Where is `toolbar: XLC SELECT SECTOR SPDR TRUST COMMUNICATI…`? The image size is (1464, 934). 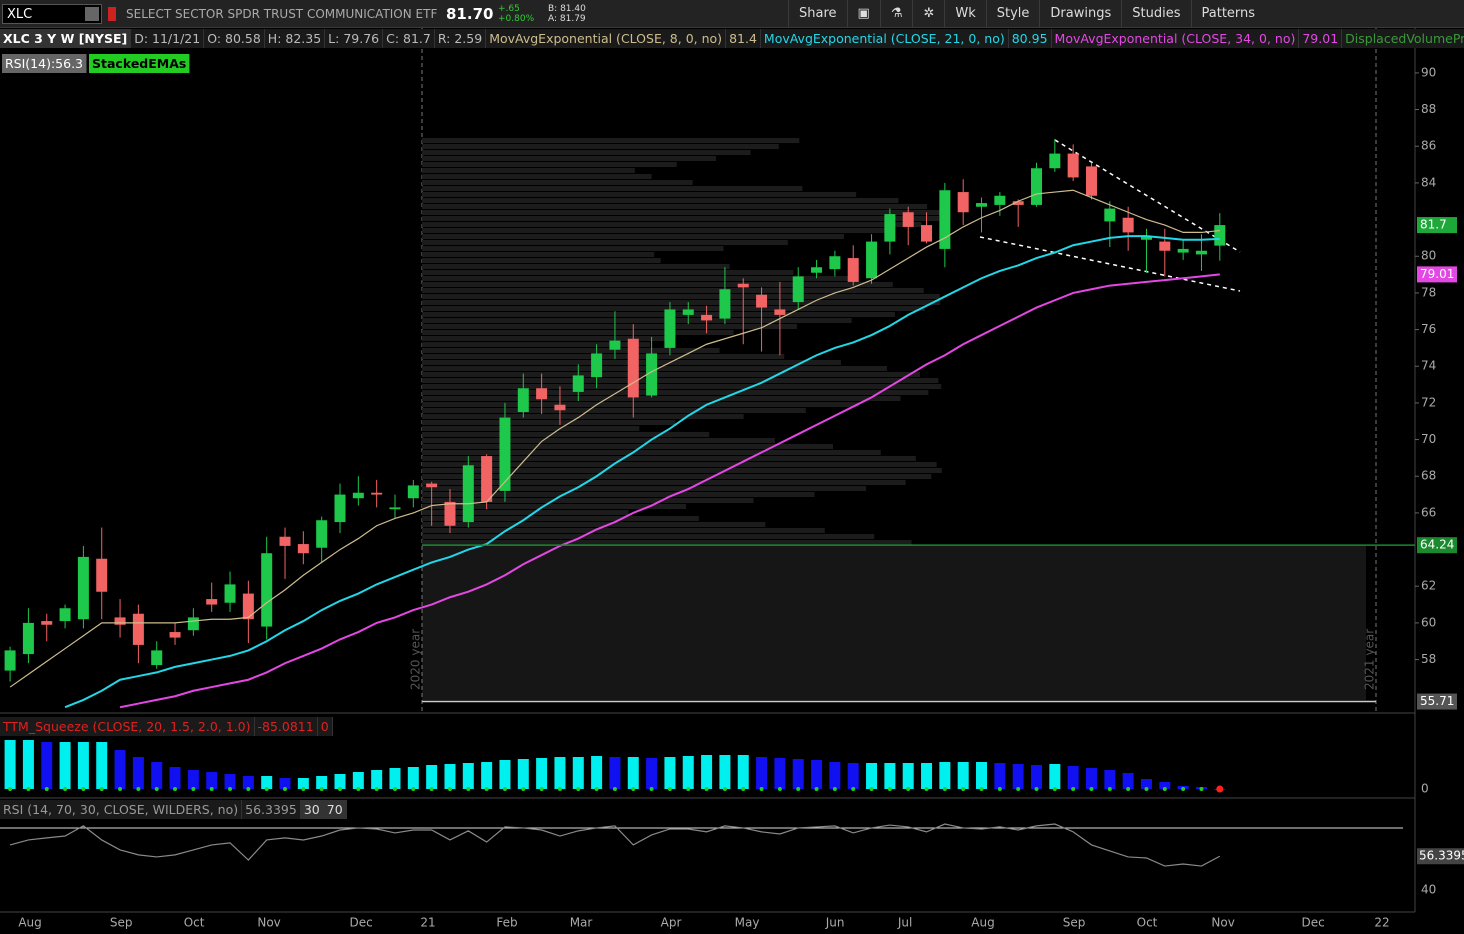
toolbar: XLC SELECT SECTOR SPDR TRUST COMMUNICATI… is located at coordinates (732, 14).